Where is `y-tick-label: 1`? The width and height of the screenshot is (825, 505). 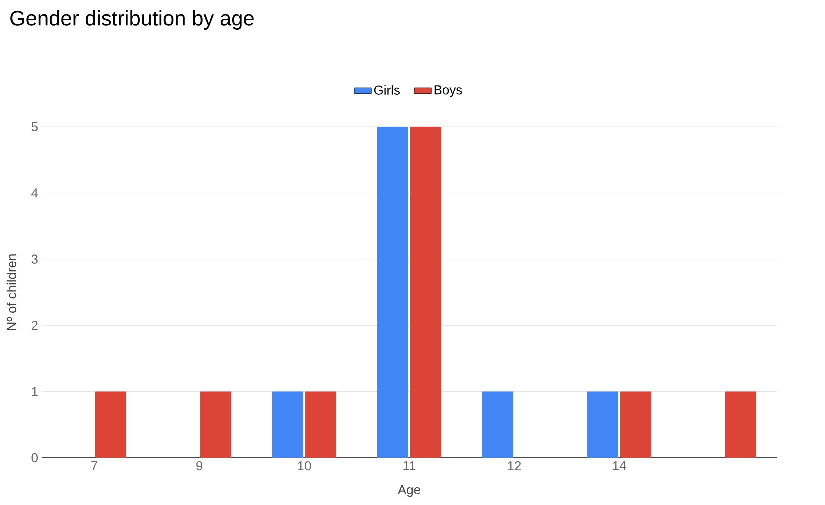 y-tick-label: 1 is located at coordinates (35, 391).